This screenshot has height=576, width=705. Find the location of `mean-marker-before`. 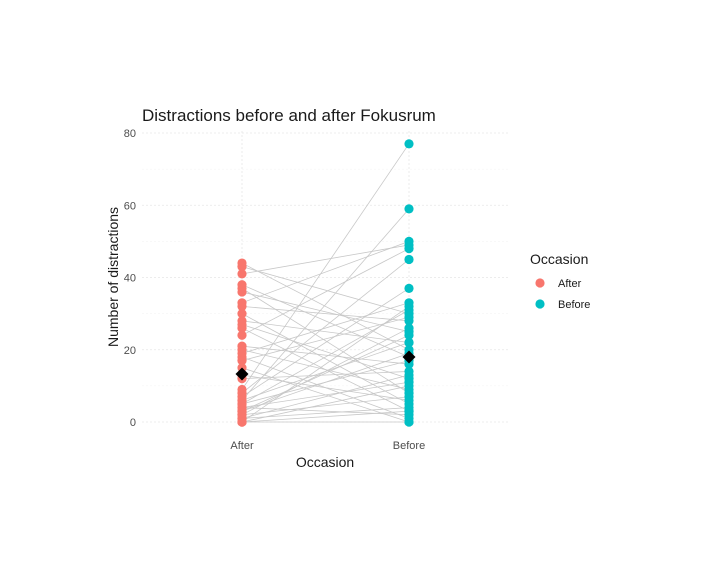

mean-marker-before is located at coordinates (409, 357).